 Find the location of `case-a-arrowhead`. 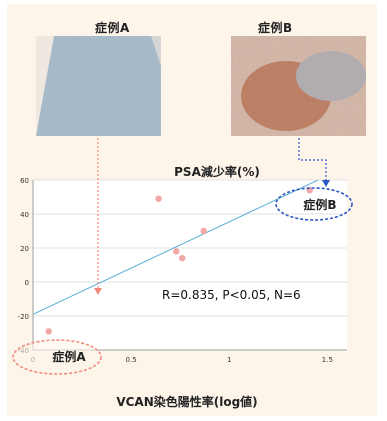

case-a-arrowhead is located at coordinates (98, 291).